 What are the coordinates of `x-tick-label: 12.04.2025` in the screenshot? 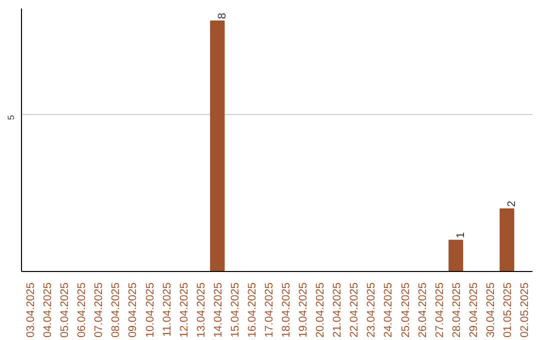 It's located at (184, 310).